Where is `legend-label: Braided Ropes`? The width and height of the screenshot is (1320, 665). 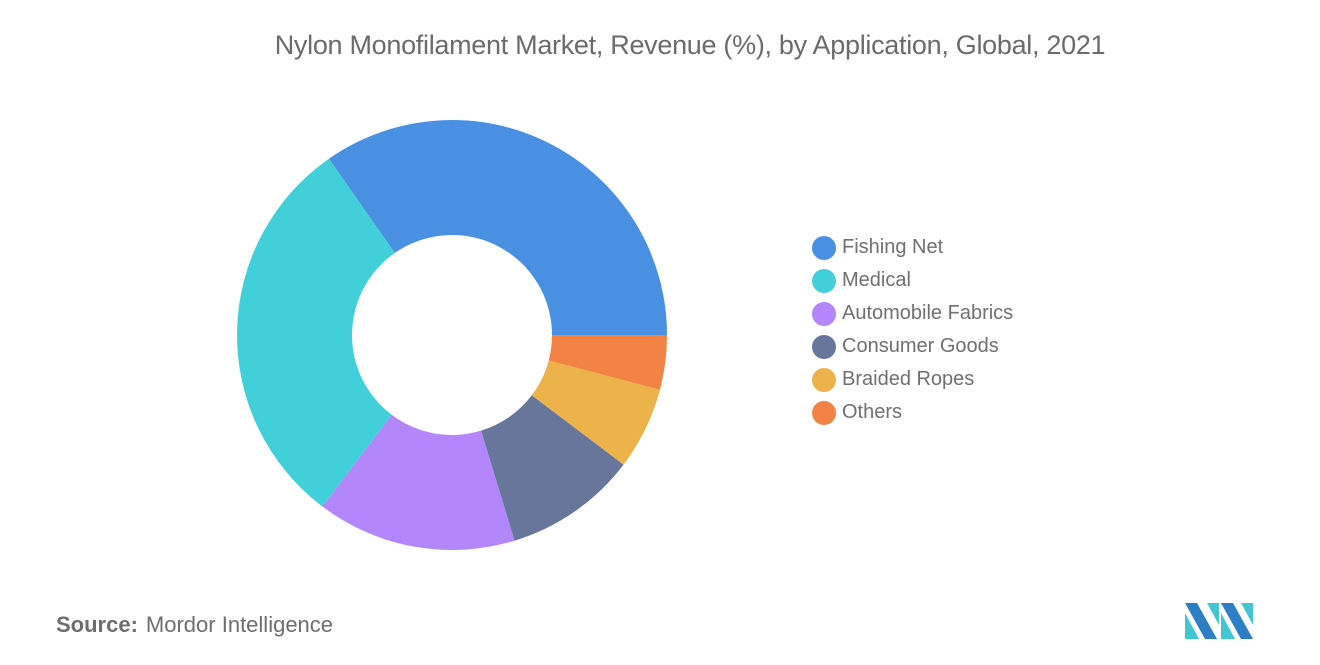
legend-label: Braided Ropes is located at coordinates (908, 379).